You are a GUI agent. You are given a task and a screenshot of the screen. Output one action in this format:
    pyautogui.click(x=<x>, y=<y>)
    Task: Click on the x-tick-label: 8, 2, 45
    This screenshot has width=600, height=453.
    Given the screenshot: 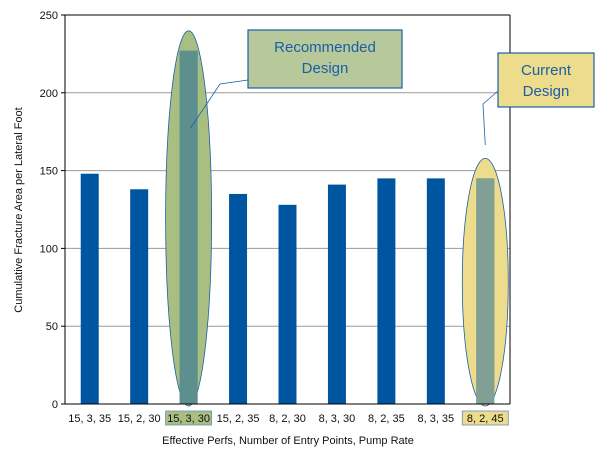 What is the action you would take?
    pyautogui.click(x=485, y=419)
    